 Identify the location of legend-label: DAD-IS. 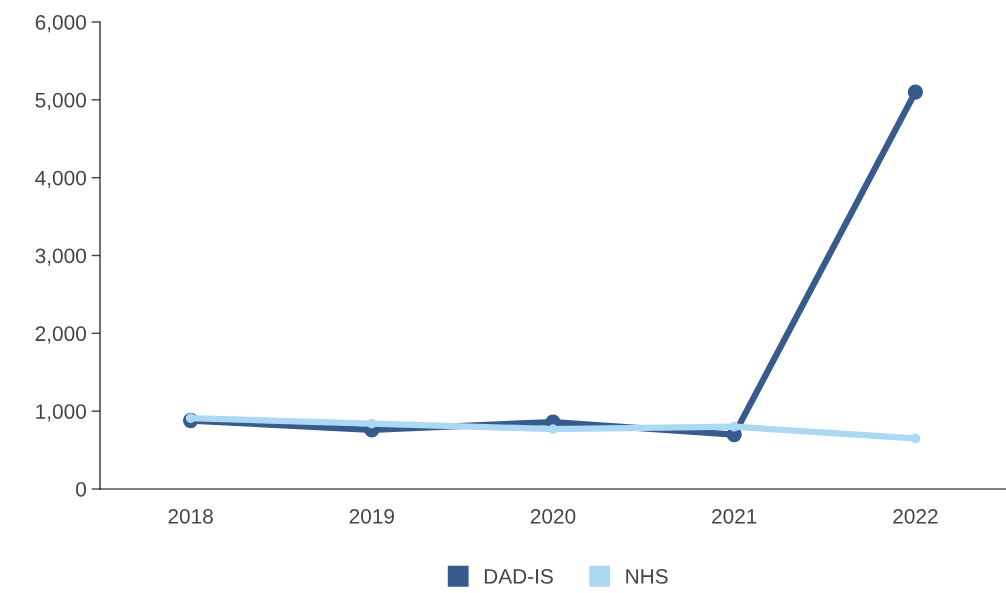
(518, 576).